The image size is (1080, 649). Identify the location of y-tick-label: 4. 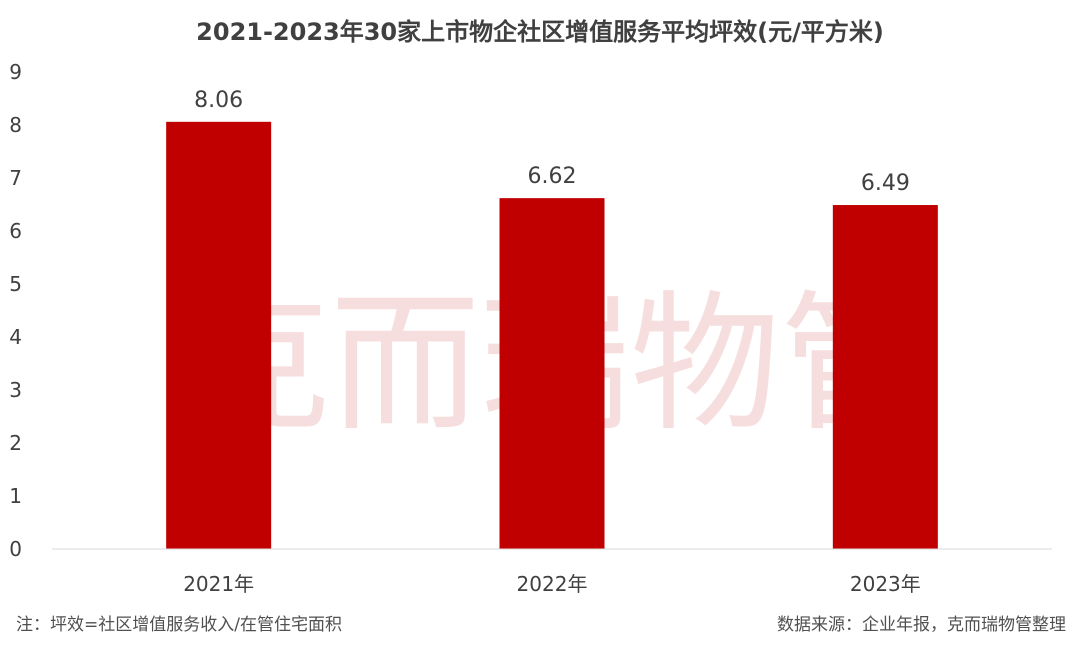
(15, 337).